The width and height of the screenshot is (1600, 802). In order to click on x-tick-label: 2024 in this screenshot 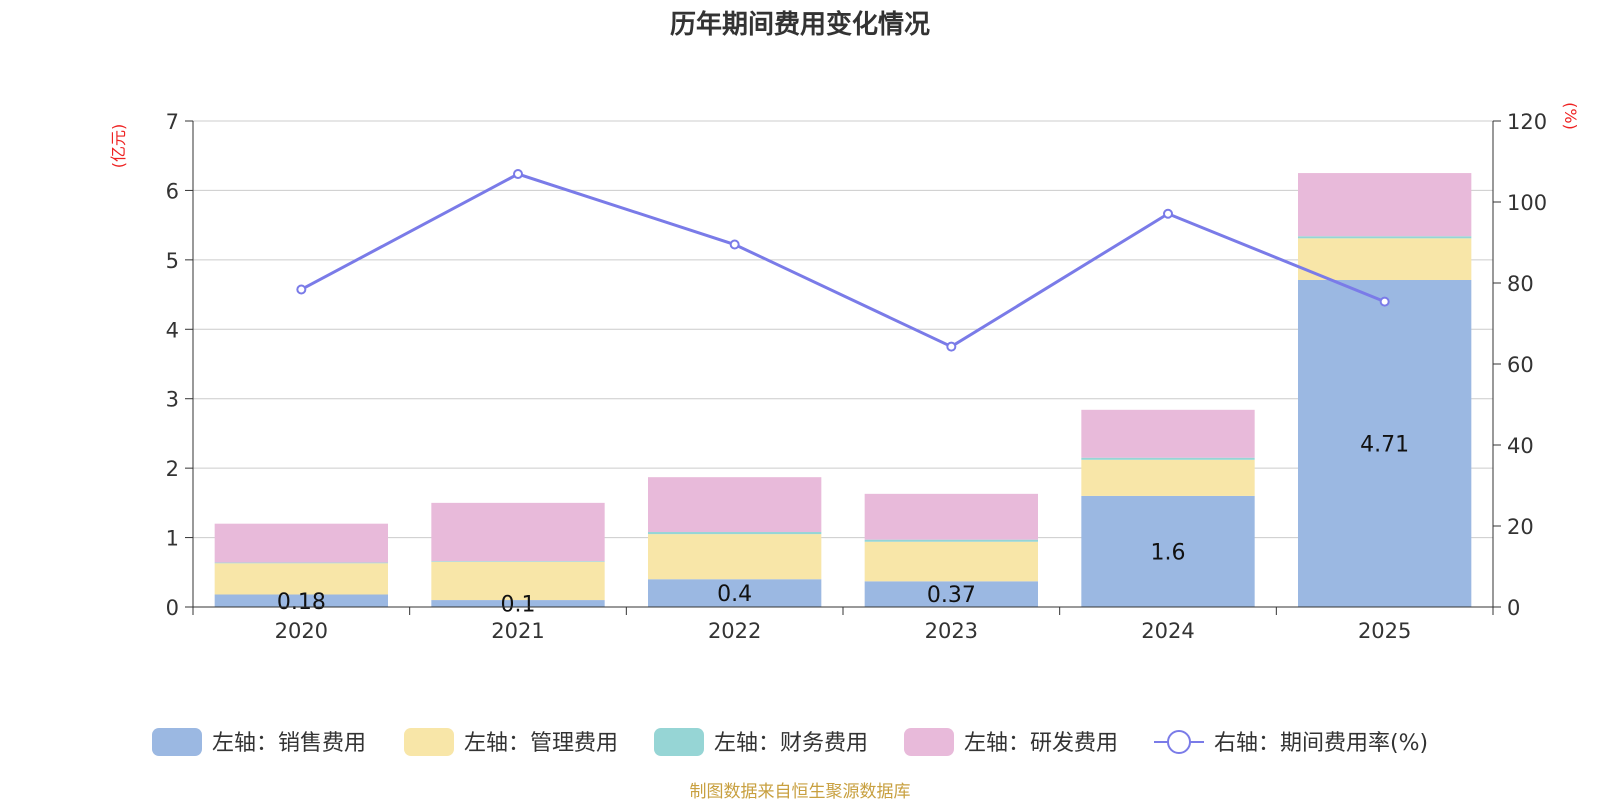, I will do `click(1167, 631)`.